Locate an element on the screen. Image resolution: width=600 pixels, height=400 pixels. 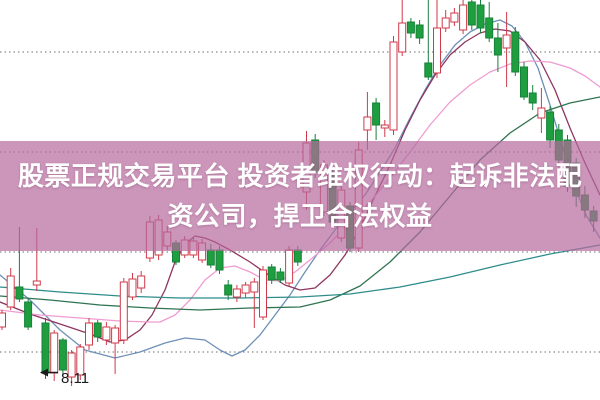
low-marker-label: 8.11 is located at coordinates (75, 378).